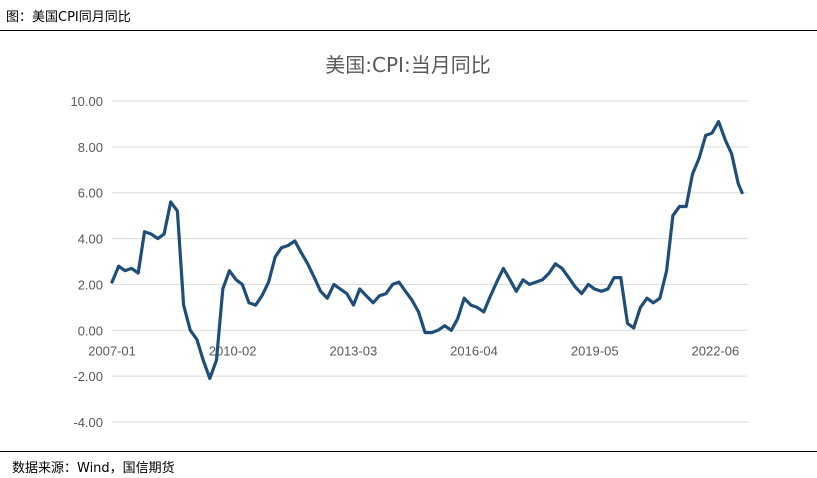  I want to click on chart-title: 美国:CPI:当月同比, so click(407, 65).